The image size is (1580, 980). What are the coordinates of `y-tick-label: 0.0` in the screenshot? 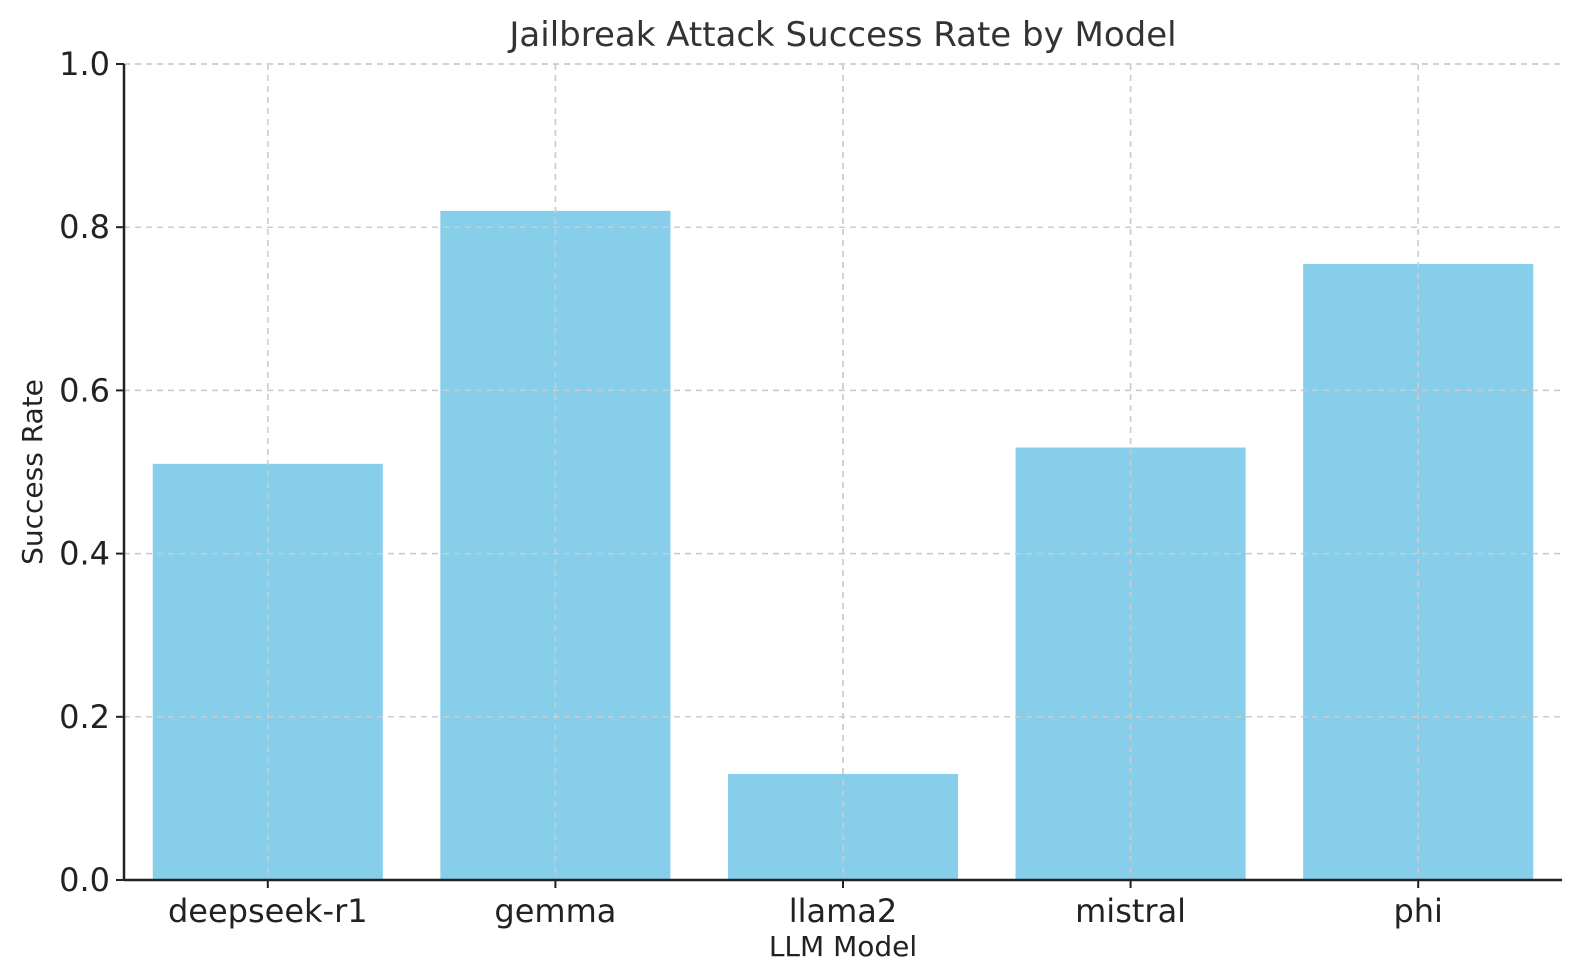 It's located at (84, 880).